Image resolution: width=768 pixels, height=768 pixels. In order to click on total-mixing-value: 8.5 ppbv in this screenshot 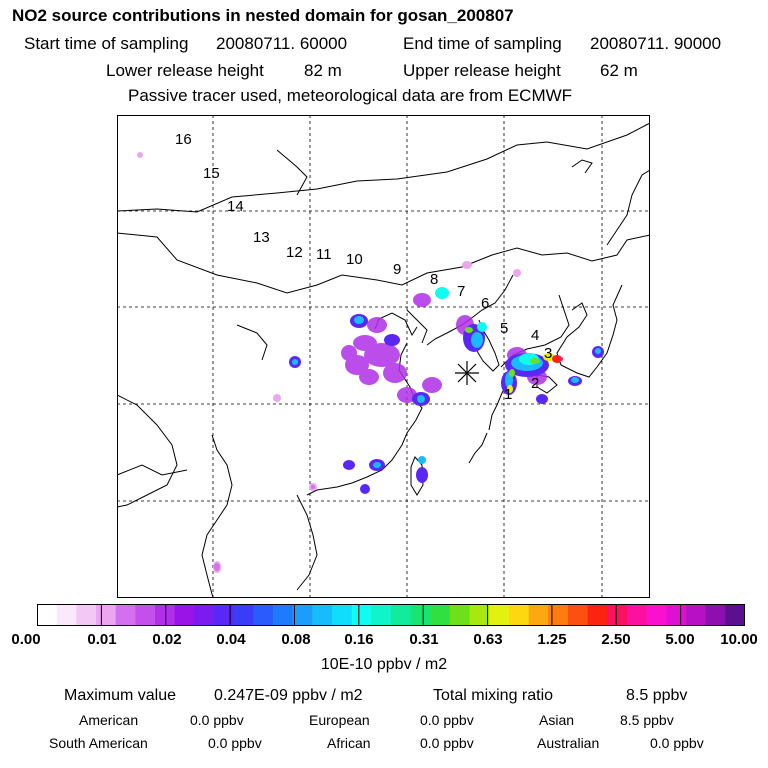, I will do `click(657, 695)`.